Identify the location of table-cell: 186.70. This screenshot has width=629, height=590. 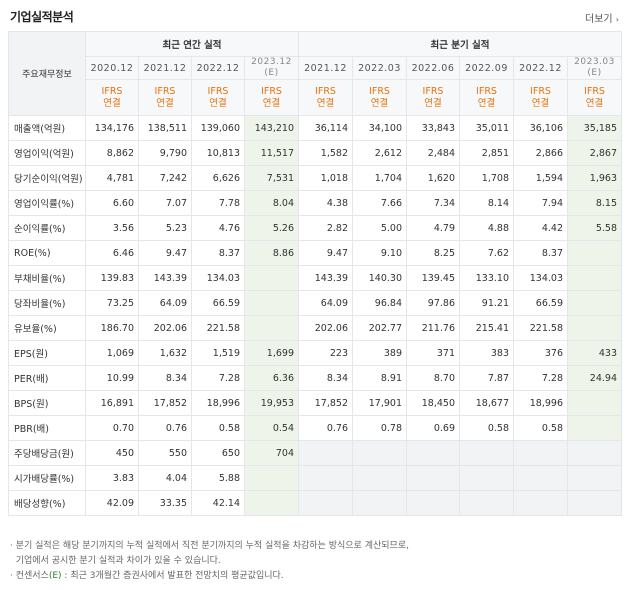
(112, 328).